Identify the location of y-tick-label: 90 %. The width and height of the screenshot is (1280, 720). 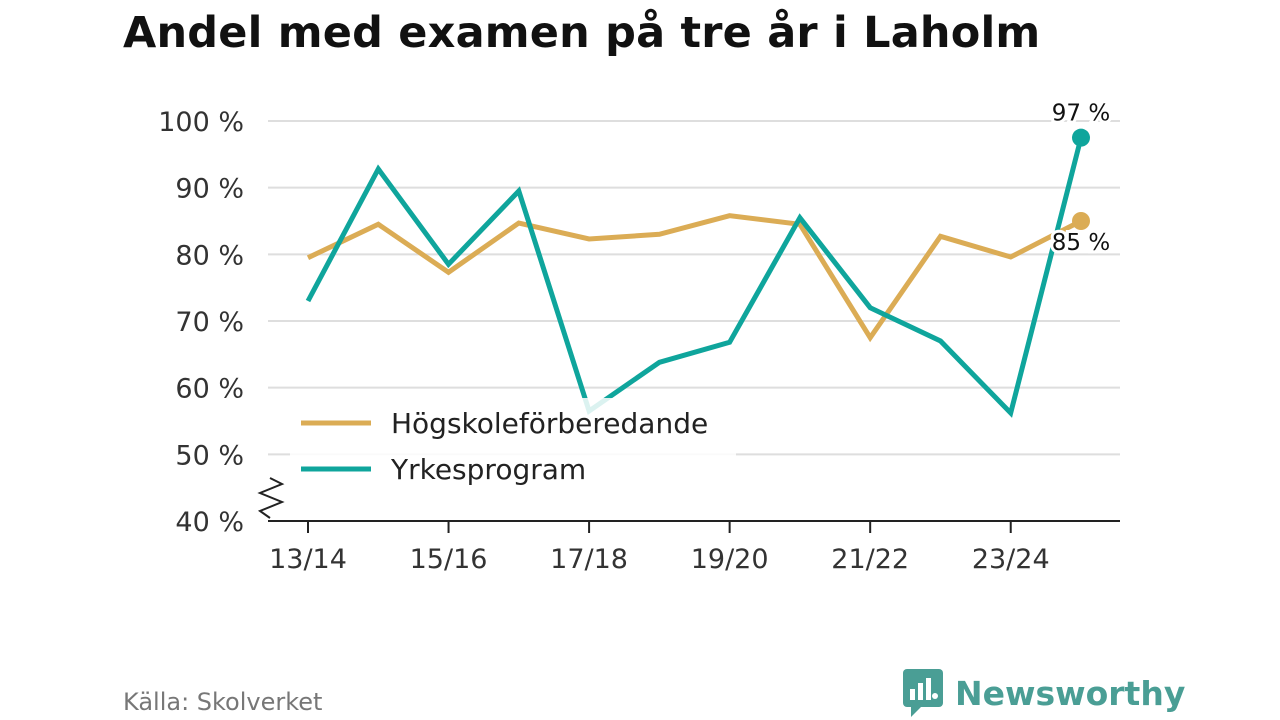
(209, 189).